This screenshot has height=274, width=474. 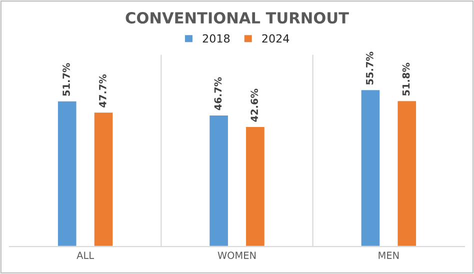 What do you see at coordinates (218, 93) in the screenshot?
I see `data-label: 46.7%` at bounding box center [218, 93].